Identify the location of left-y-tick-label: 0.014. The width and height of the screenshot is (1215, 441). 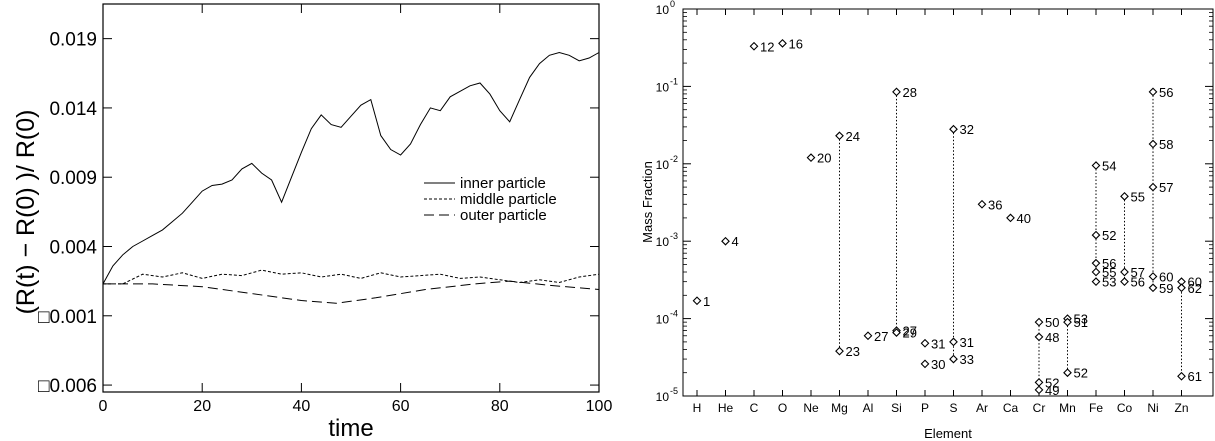
(73, 109).